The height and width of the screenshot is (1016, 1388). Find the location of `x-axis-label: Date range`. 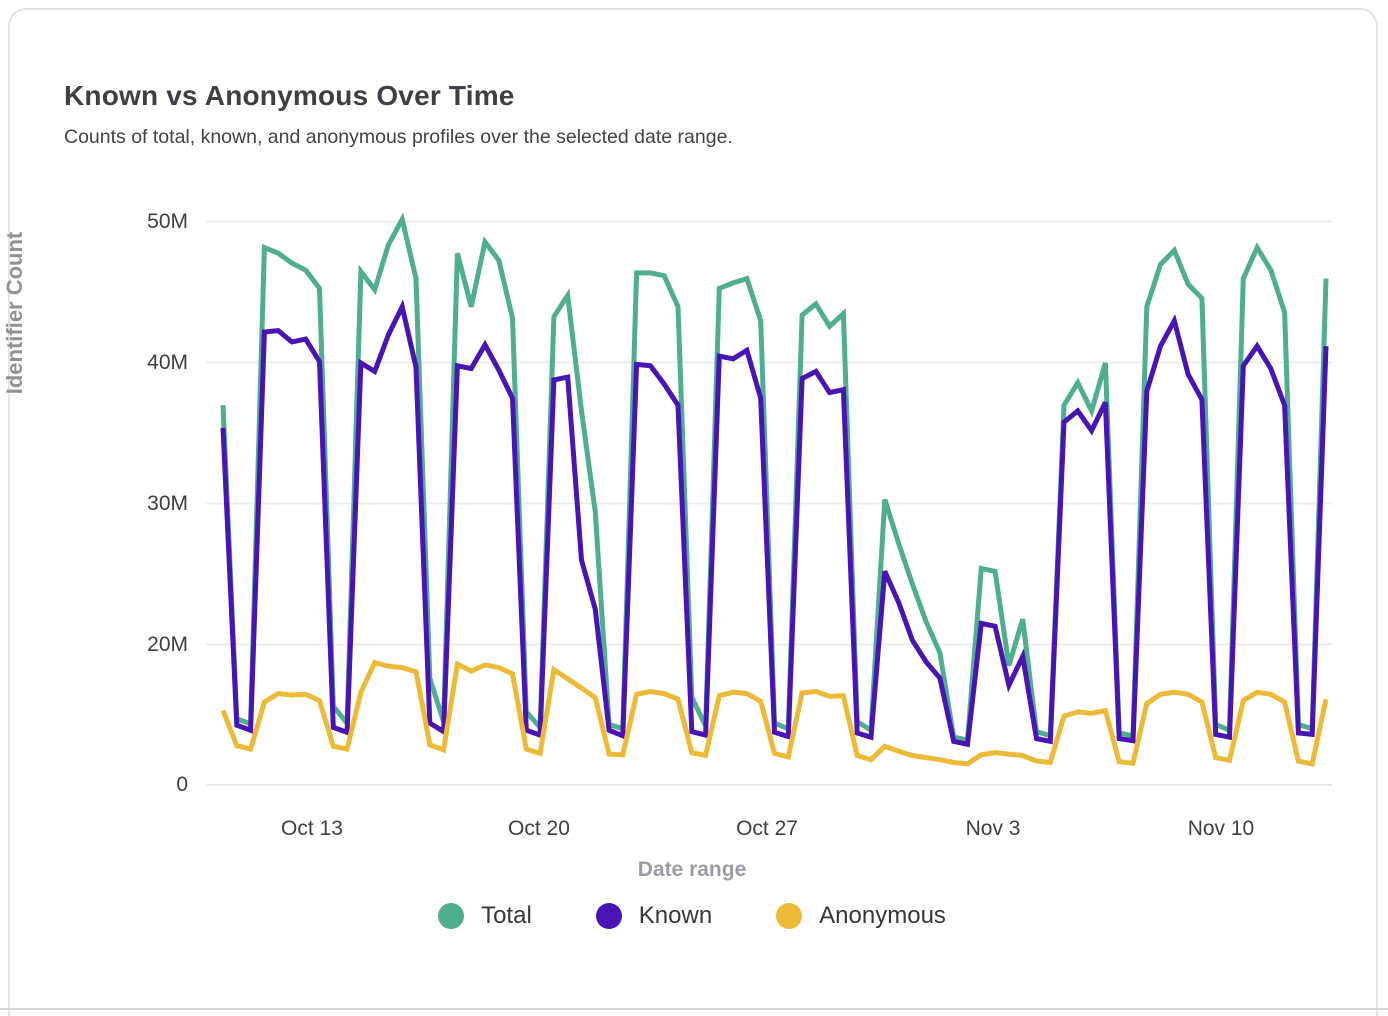

x-axis-label: Date range is located at coordinates (692, 869).